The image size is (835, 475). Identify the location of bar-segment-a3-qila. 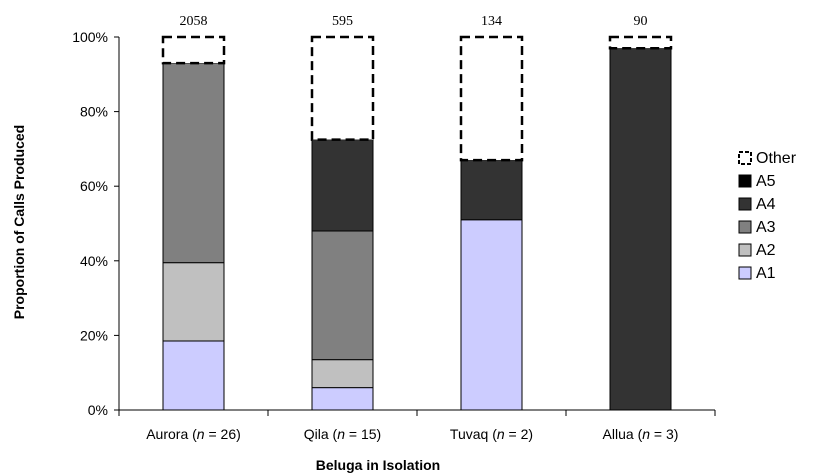
(342, 295).